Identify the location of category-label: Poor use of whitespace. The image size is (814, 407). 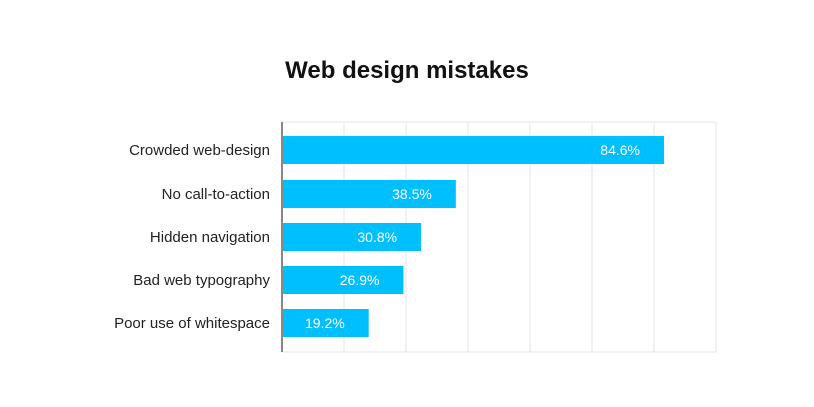
(192, 323).